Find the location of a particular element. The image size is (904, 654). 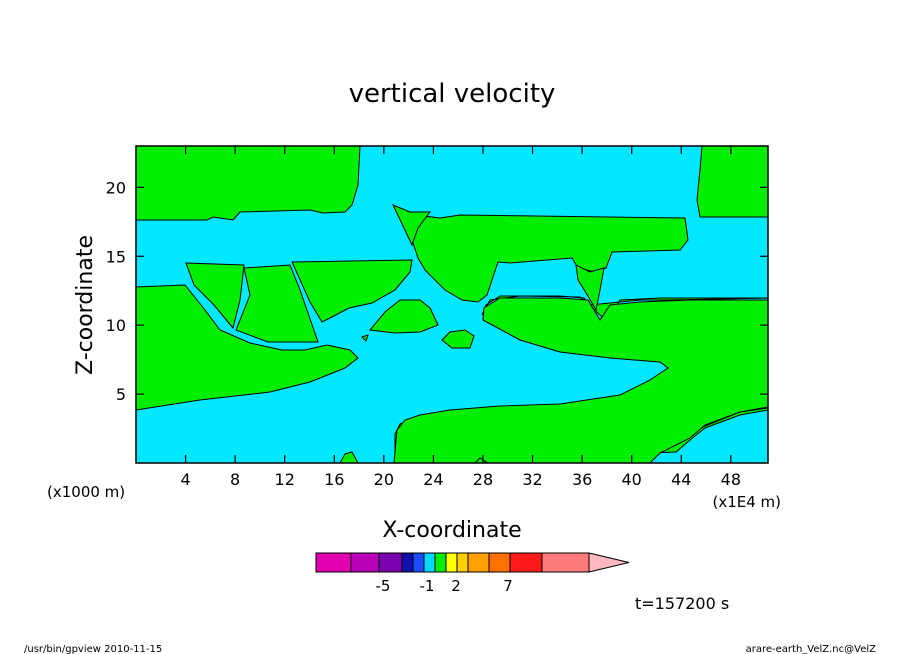

chart-title: vertical velocity is located at coordinates (452, 94).